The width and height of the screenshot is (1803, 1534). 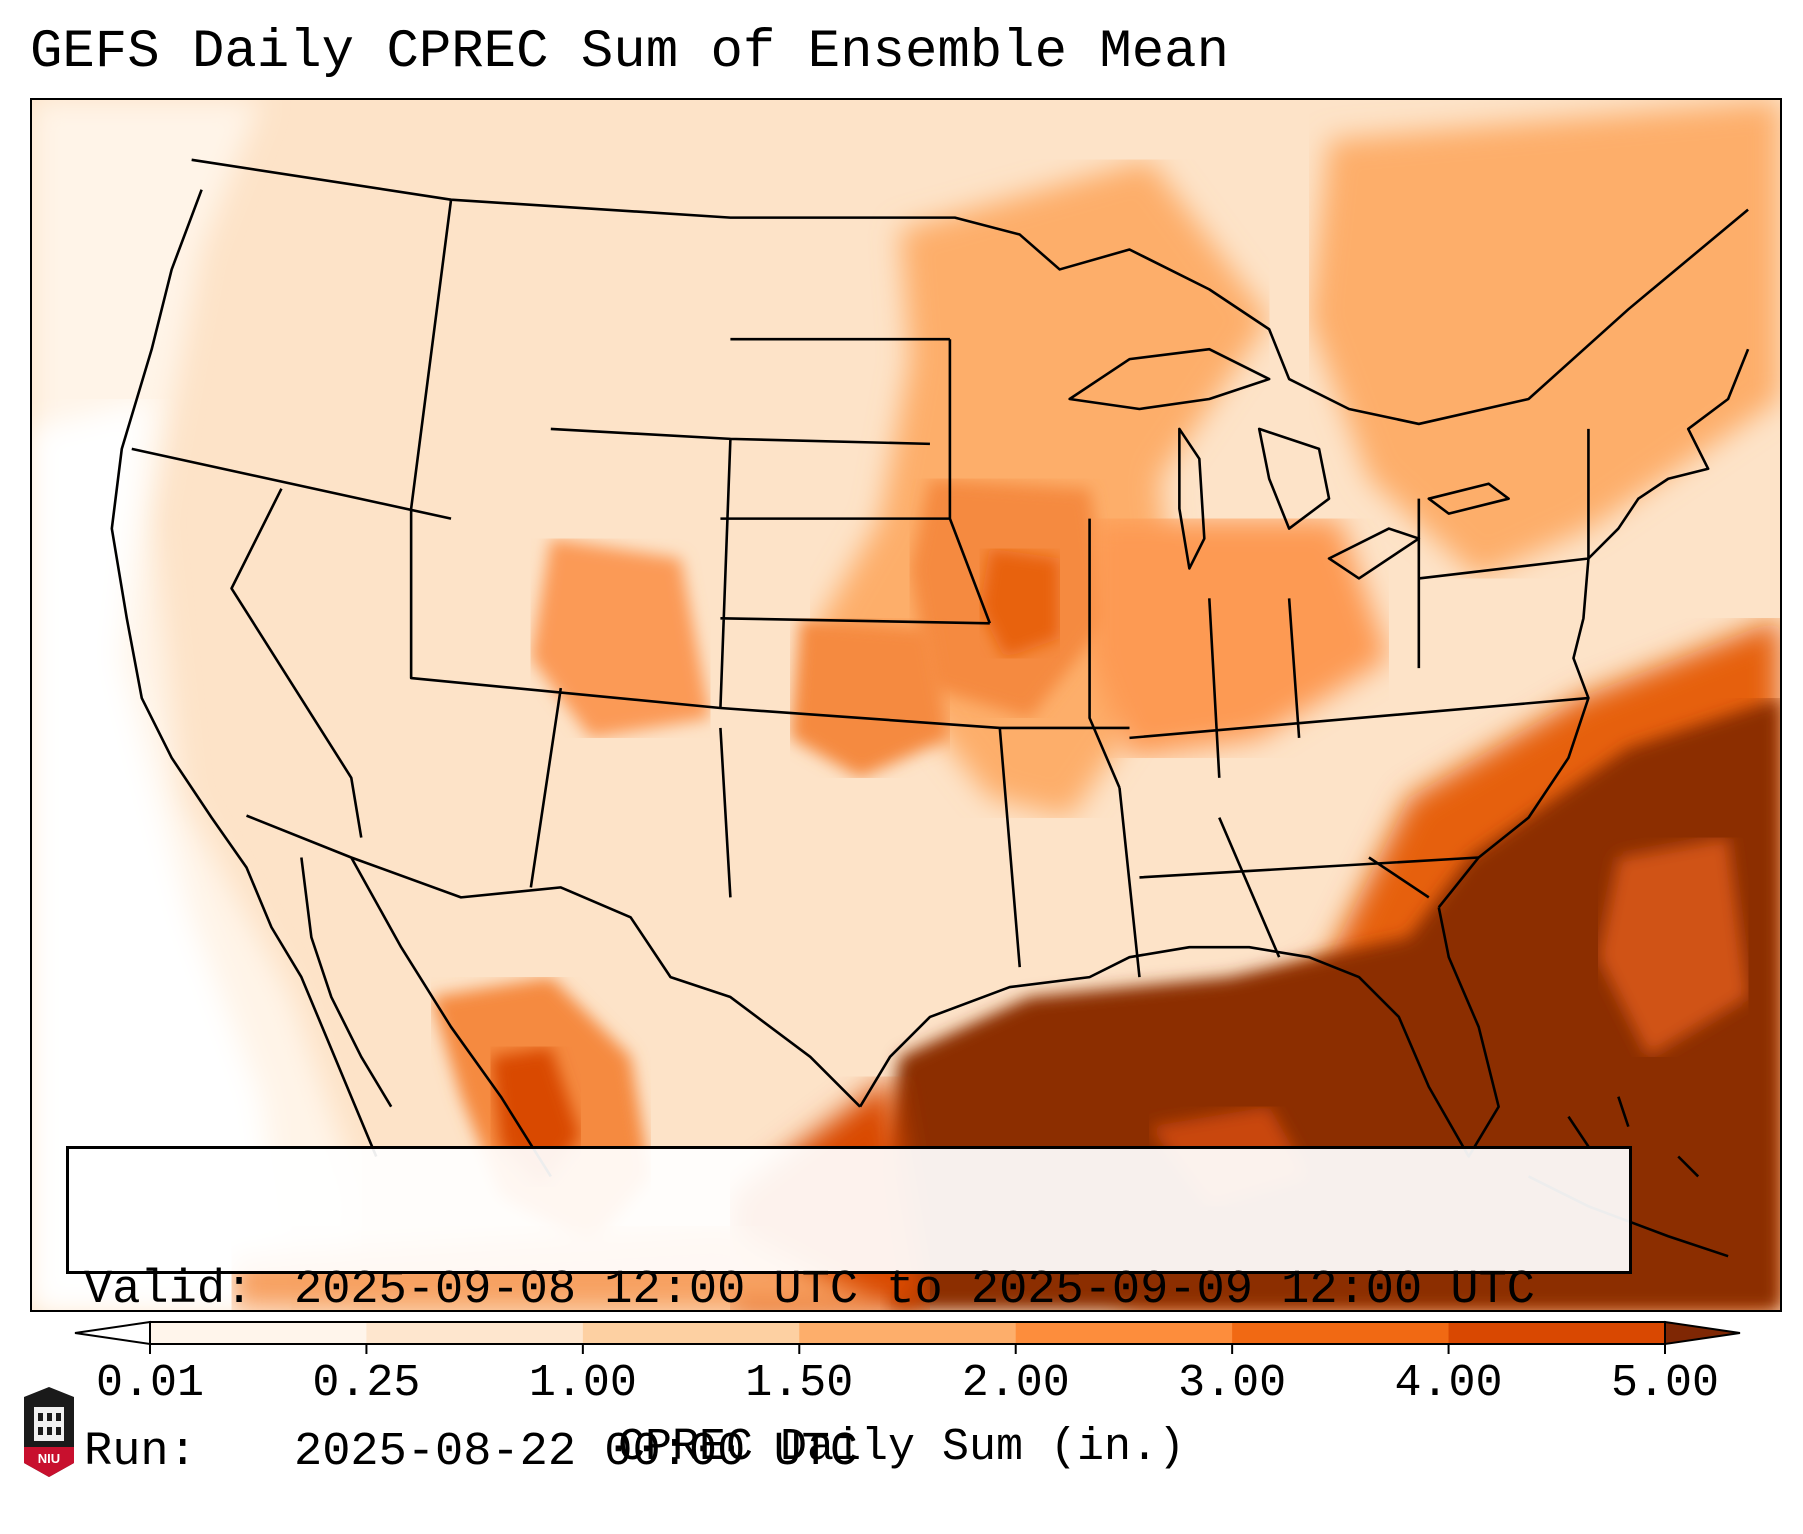 What do you see at coordinates (901, 1447) in the screenshot?
I see `colorbar-label: CPREC Daily Sum (in.)` at bounding box center [901, 1447].